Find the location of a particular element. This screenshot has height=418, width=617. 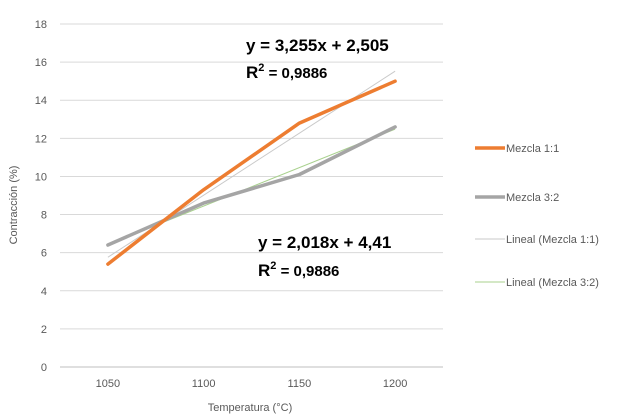

y-tick-6: 6 is located at coordinates (44, 254).